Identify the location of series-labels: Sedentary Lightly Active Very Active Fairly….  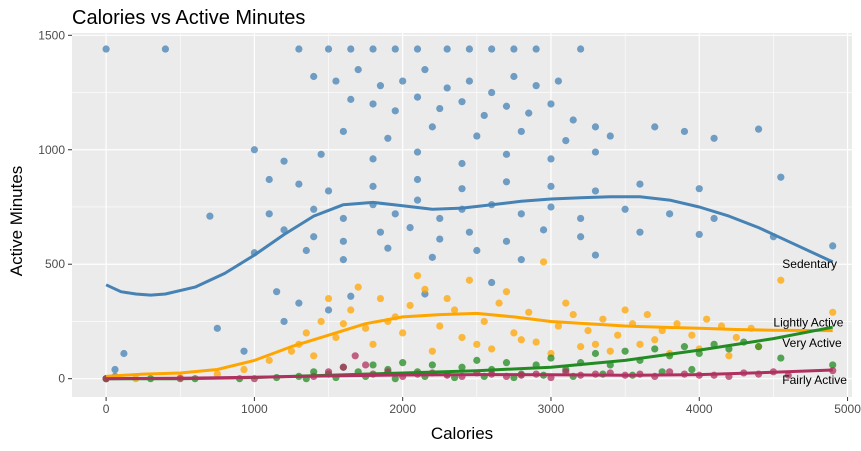
(810, 322).